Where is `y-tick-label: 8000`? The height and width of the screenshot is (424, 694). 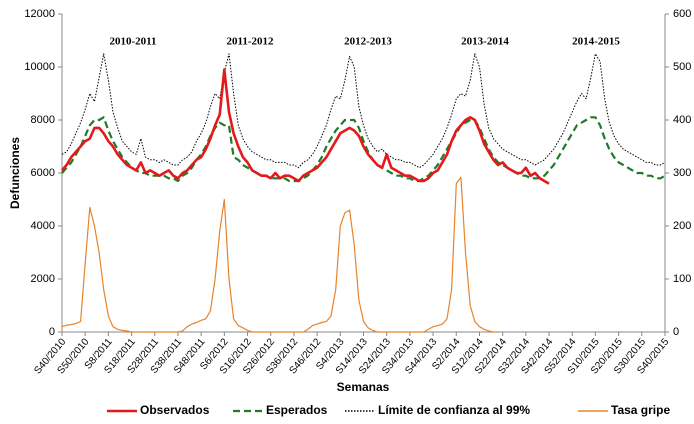
y-tick-label: 8000 is located at coordinates (43, 120).